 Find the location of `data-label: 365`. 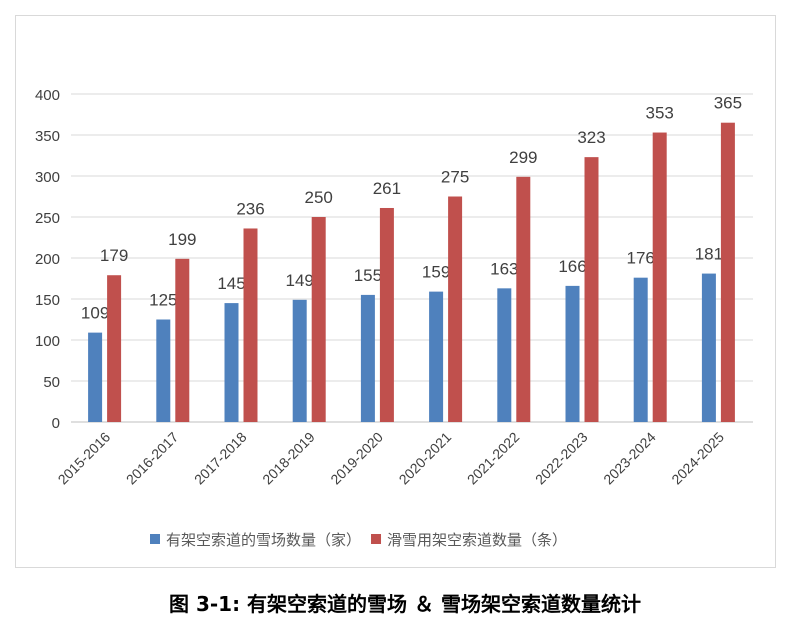

data-label: 365 is located at coordinates (728, 103).